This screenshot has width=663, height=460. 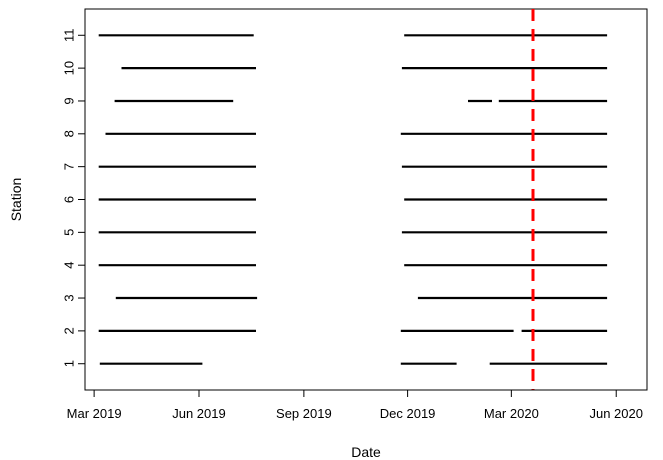 I want to click on y-tick-label: 6, so click(x=69, y=199).